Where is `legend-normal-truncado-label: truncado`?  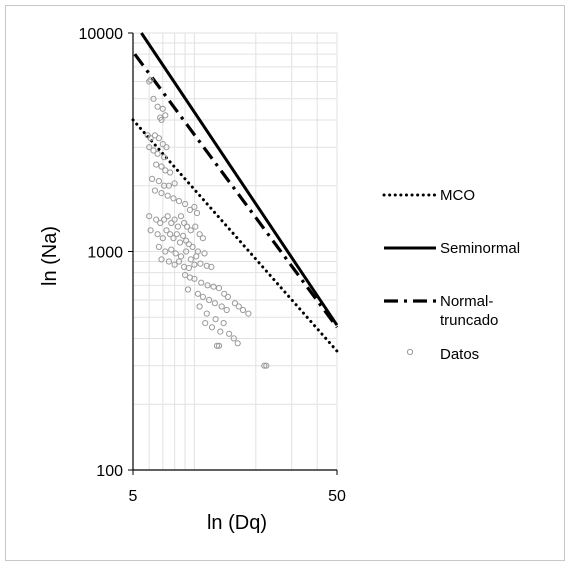
legend-normal-truncado-label: truncado is located at coordinates (469, 320).